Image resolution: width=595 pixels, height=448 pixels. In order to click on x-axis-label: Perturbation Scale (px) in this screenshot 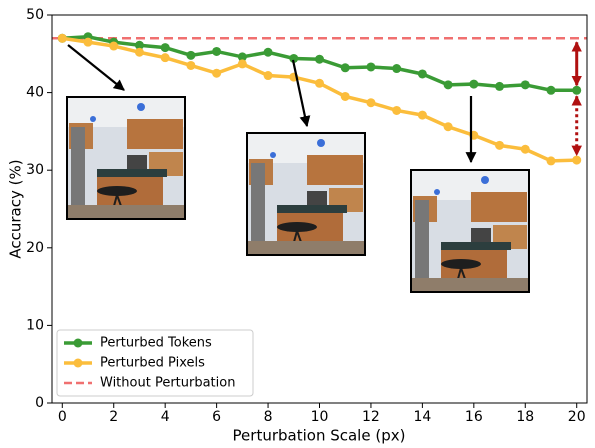, I will do `click(319, 436)`.